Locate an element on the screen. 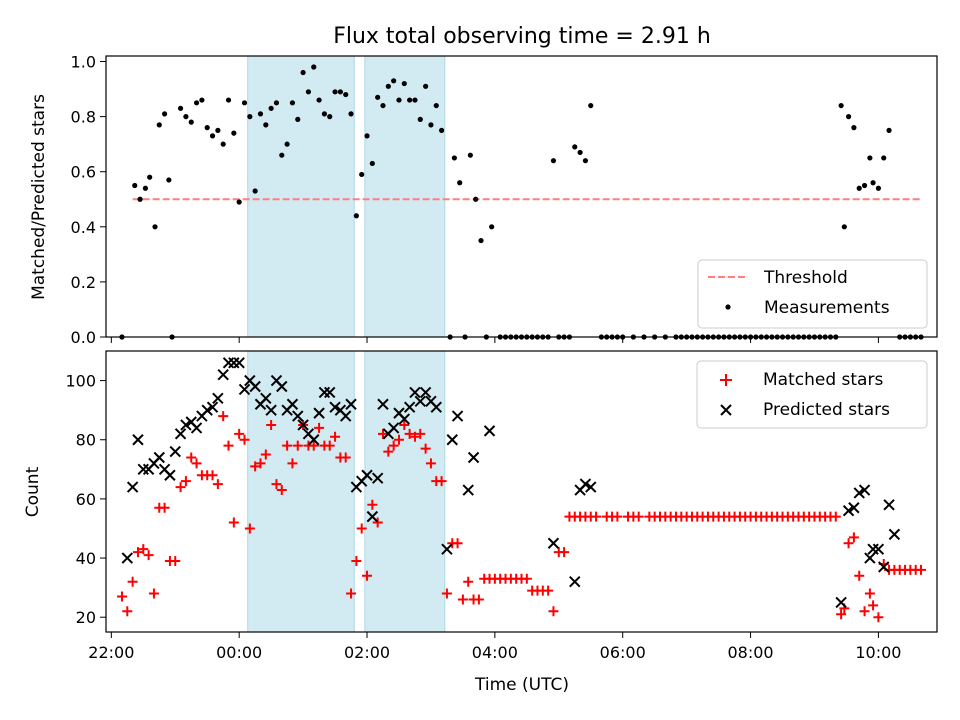 This screenshot has width=960, height=720. legend-measurement-swatch is located at coordinates (728, 307).